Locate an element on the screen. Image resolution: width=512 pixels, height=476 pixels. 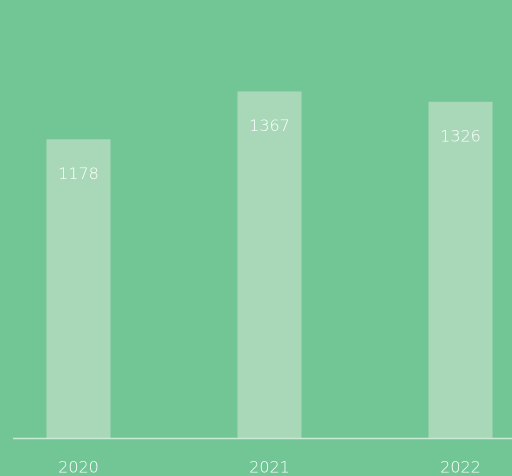
x-tick-label: 2021 is located at coordinates (269, 467).